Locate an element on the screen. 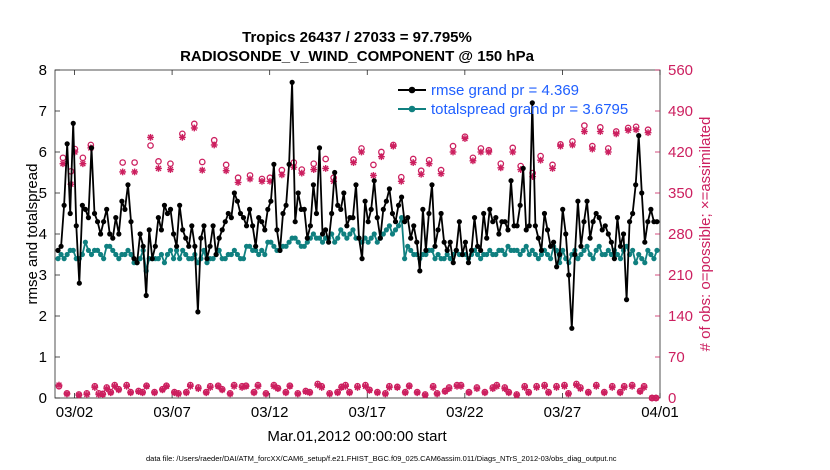  y-tick-label-left: 6 is located at coordinates (43, 152).